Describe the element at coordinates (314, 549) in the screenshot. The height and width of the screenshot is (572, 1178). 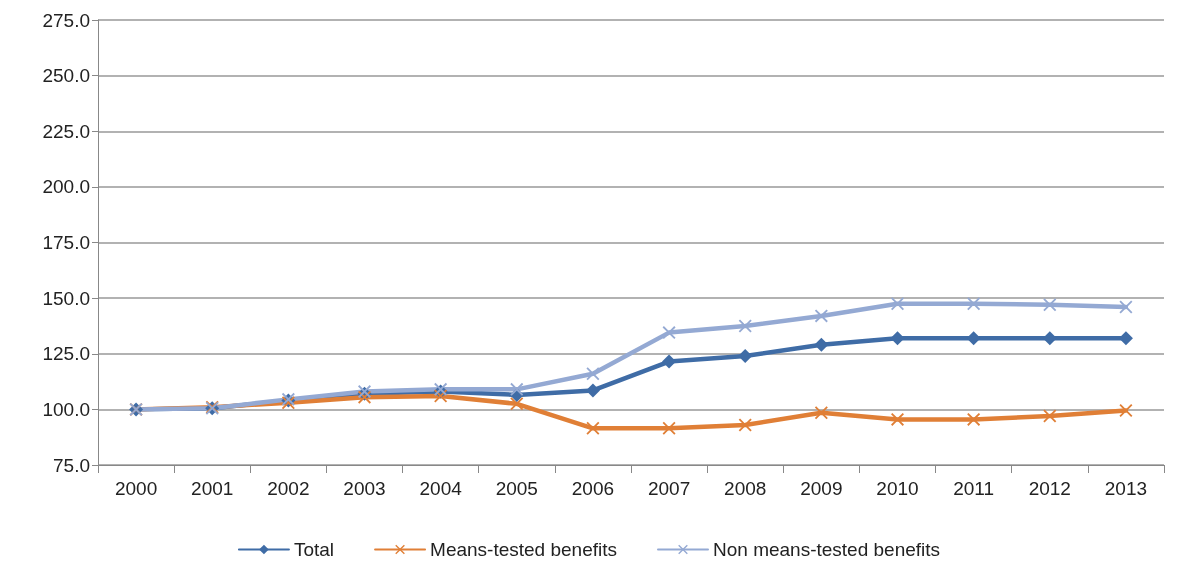
I see `legend-label: Total` at that location.